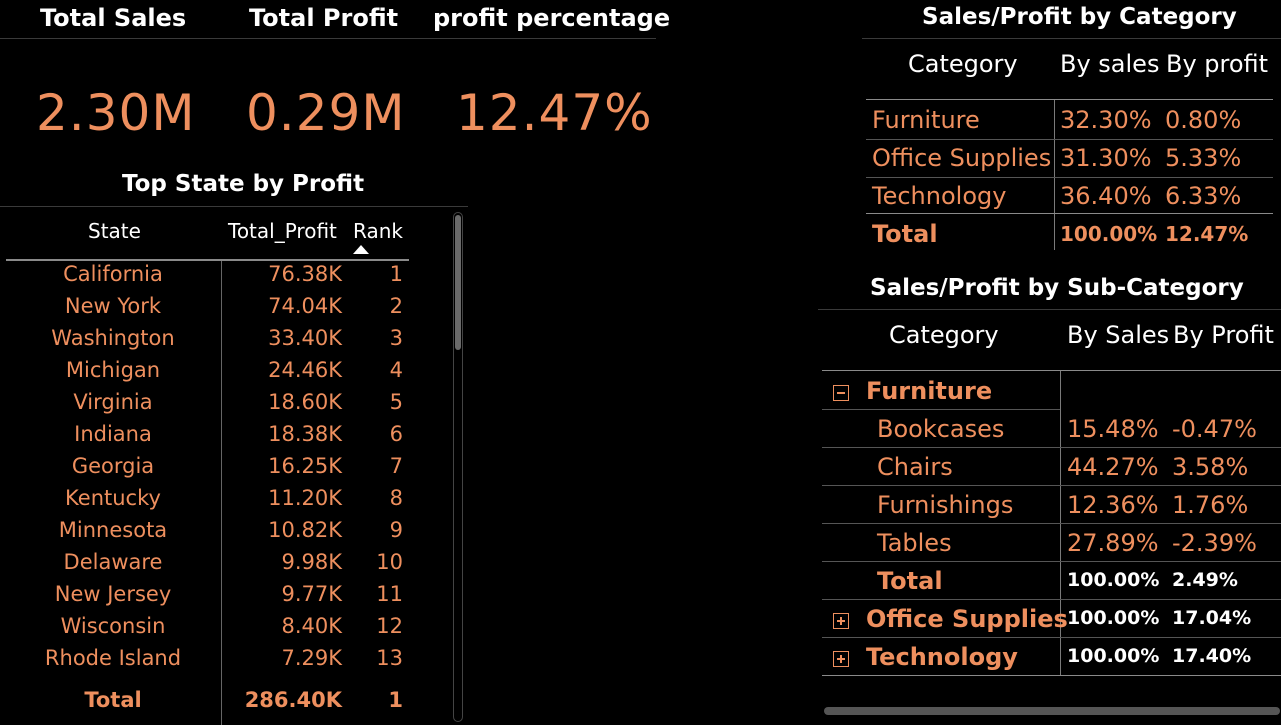 This screenshot has height=725, width=1281. What do you see at coordinates (939, 196) in the screenshot?
I see `cell-category: Technology` at bounding box center [939, 196].